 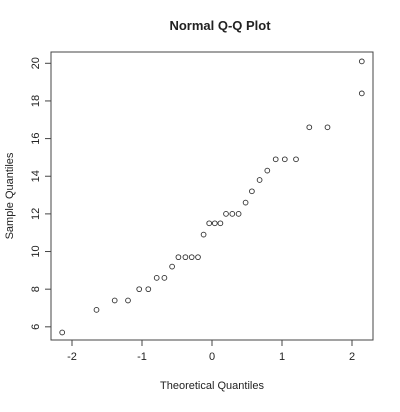 I want to click on y-tick-label: 12, so click(x=36, y=214).